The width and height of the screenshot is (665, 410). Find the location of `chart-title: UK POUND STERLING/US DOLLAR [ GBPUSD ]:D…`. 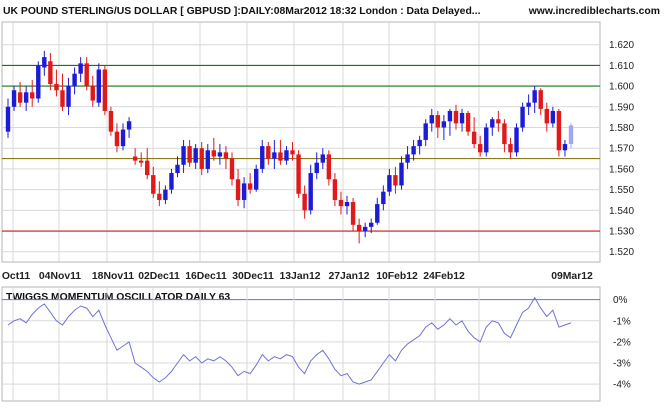

chart-title: UK POUND STERLING/US DOLLAR [ GBPUSD ]:D… is located at coordinates (242, 11).